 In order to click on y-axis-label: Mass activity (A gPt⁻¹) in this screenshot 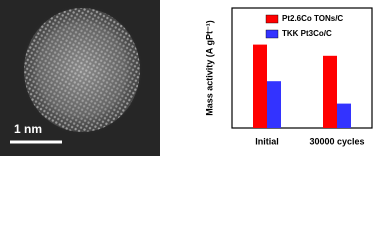, I will do `click(209, 67)`.